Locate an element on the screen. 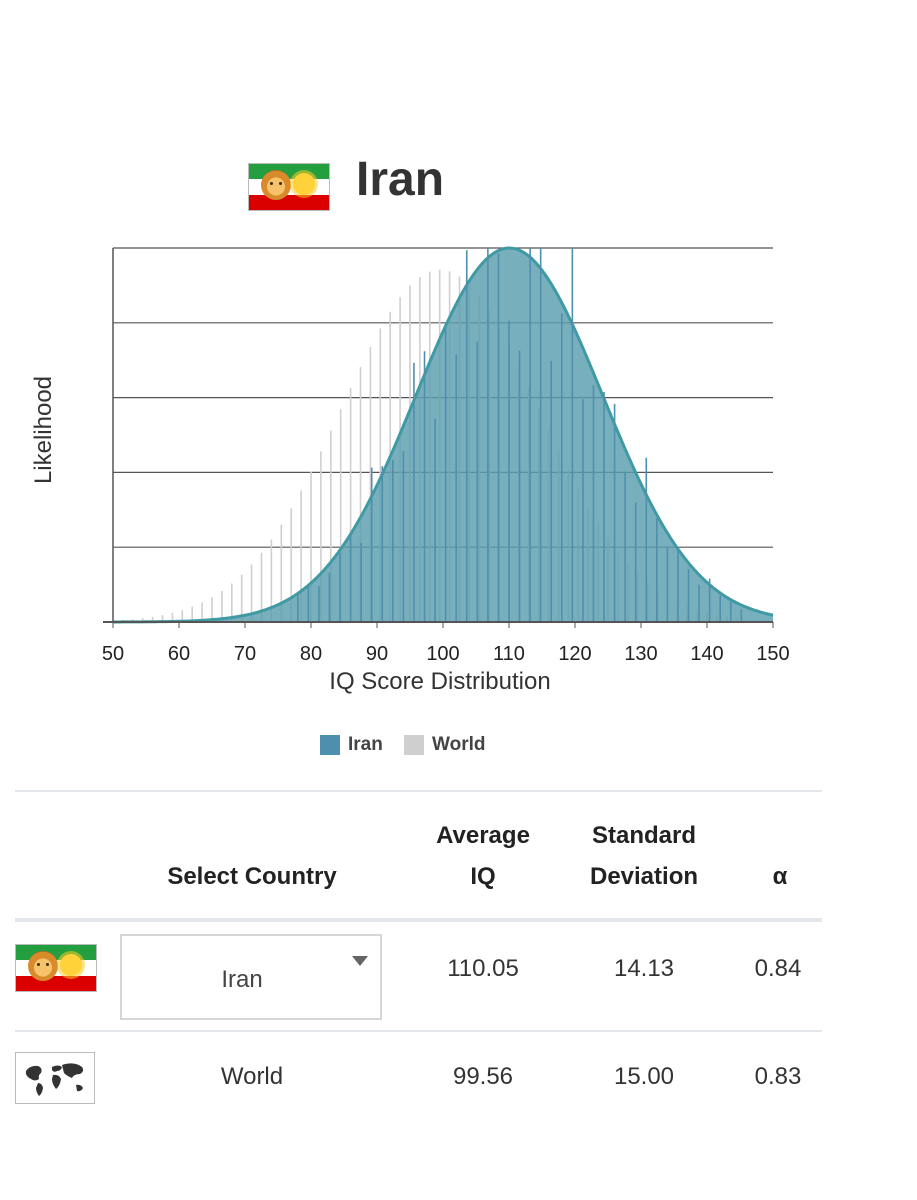 This screenshot has width=917, height=1200. x-tick-label: 100 is located at coordinates (442, 654).